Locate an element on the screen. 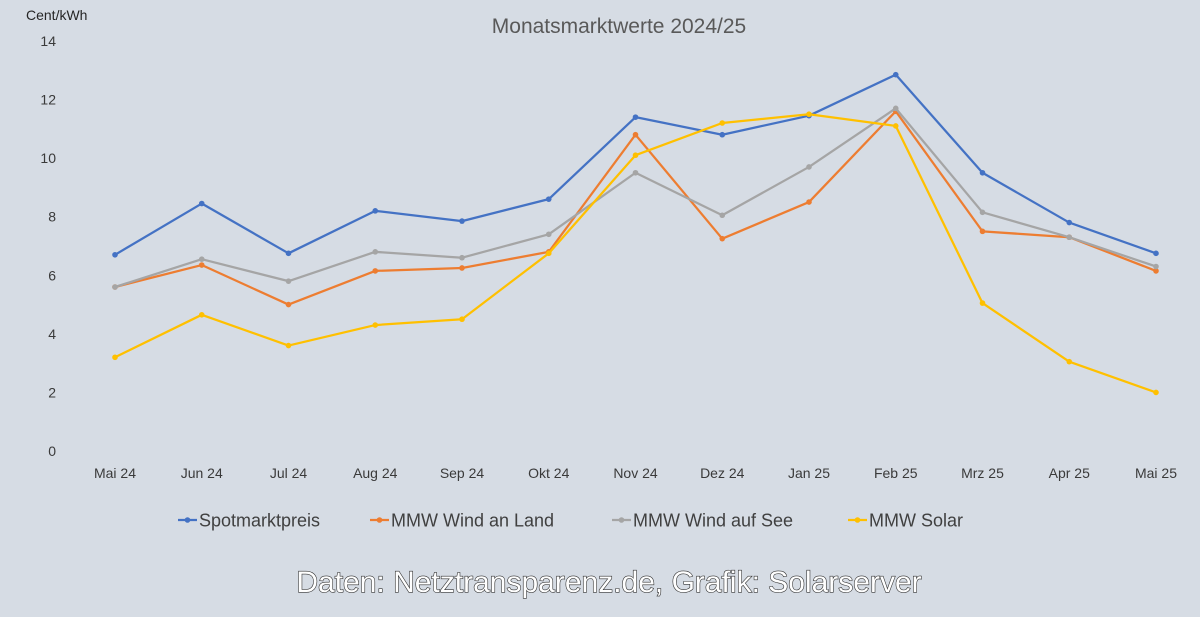  legend-item: Spotmarktpreis is located at coordinates (249, 521).